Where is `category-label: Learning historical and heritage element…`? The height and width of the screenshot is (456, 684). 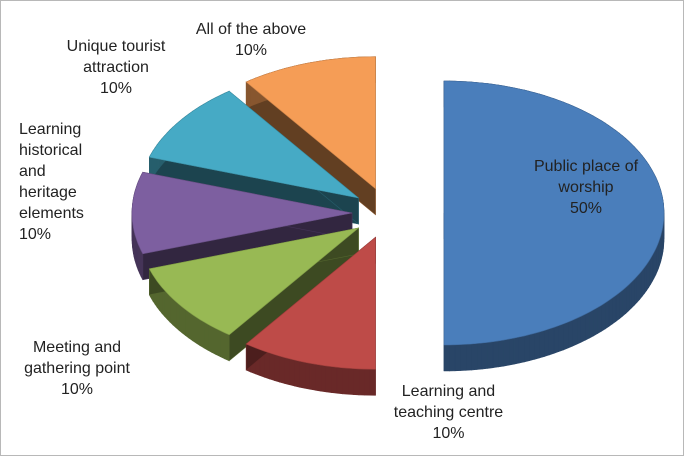
category-label: Learning historical and heritage element… is located at coordinates (51, 171).